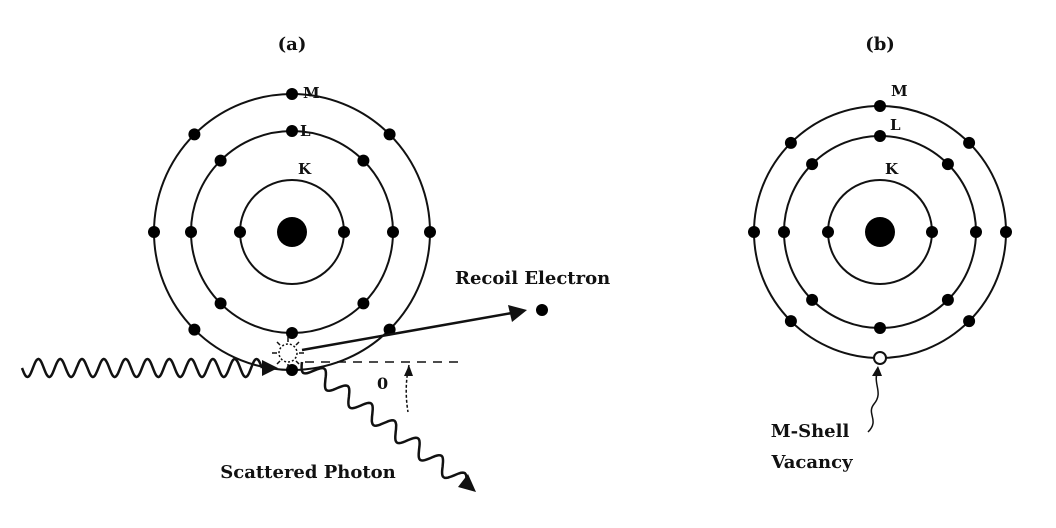 The height and width of the screenshot is (528, 1056). I want to click on panel-b-nucleus, so click(880, 232).